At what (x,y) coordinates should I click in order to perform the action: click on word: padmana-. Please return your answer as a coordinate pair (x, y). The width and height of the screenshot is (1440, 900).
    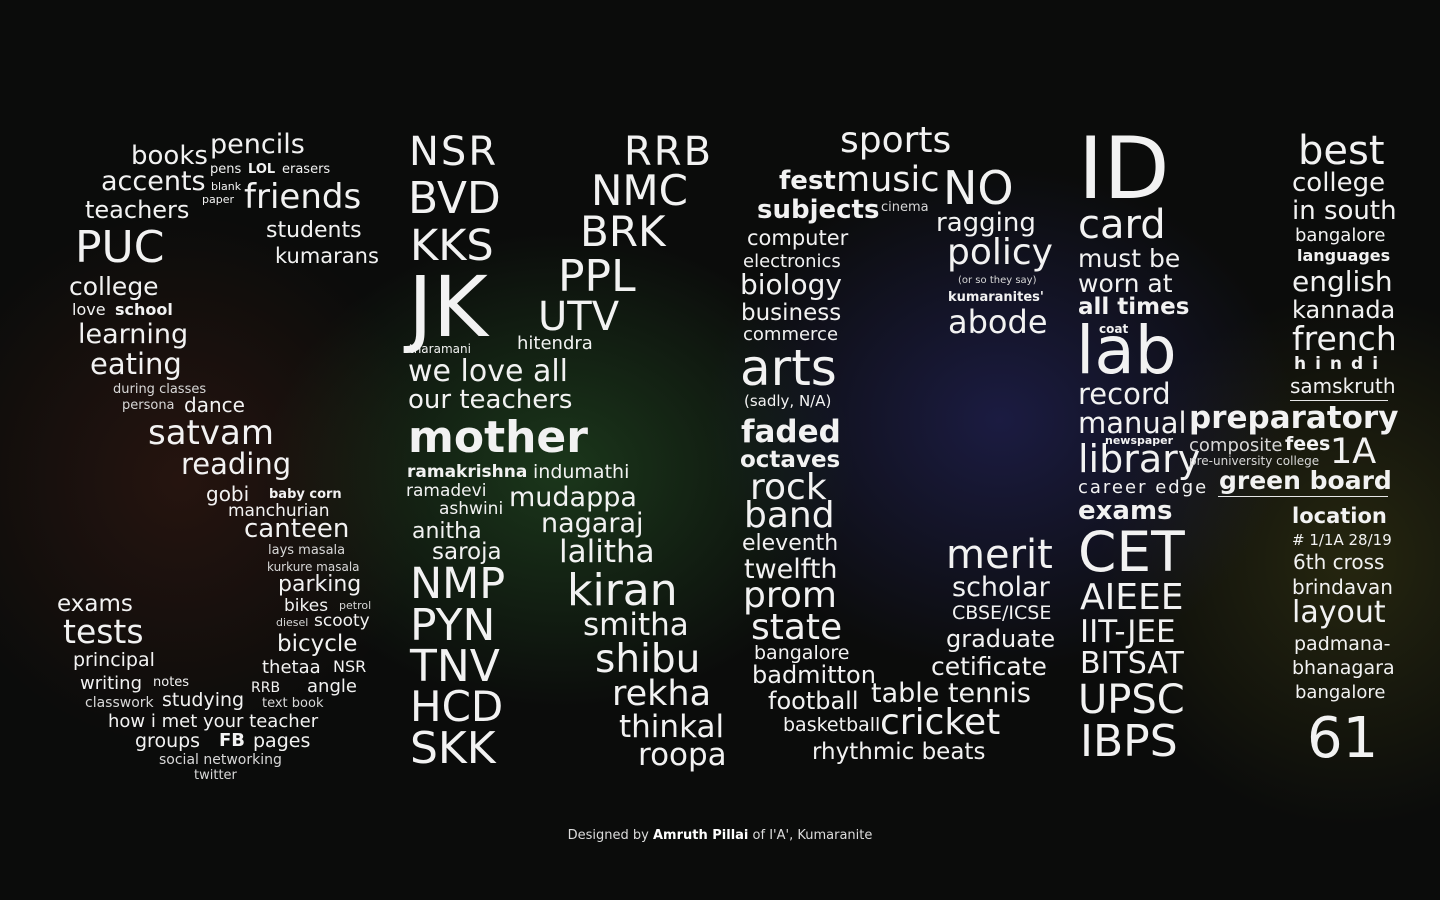
    Looking at the image, I should click on (1342, 644).